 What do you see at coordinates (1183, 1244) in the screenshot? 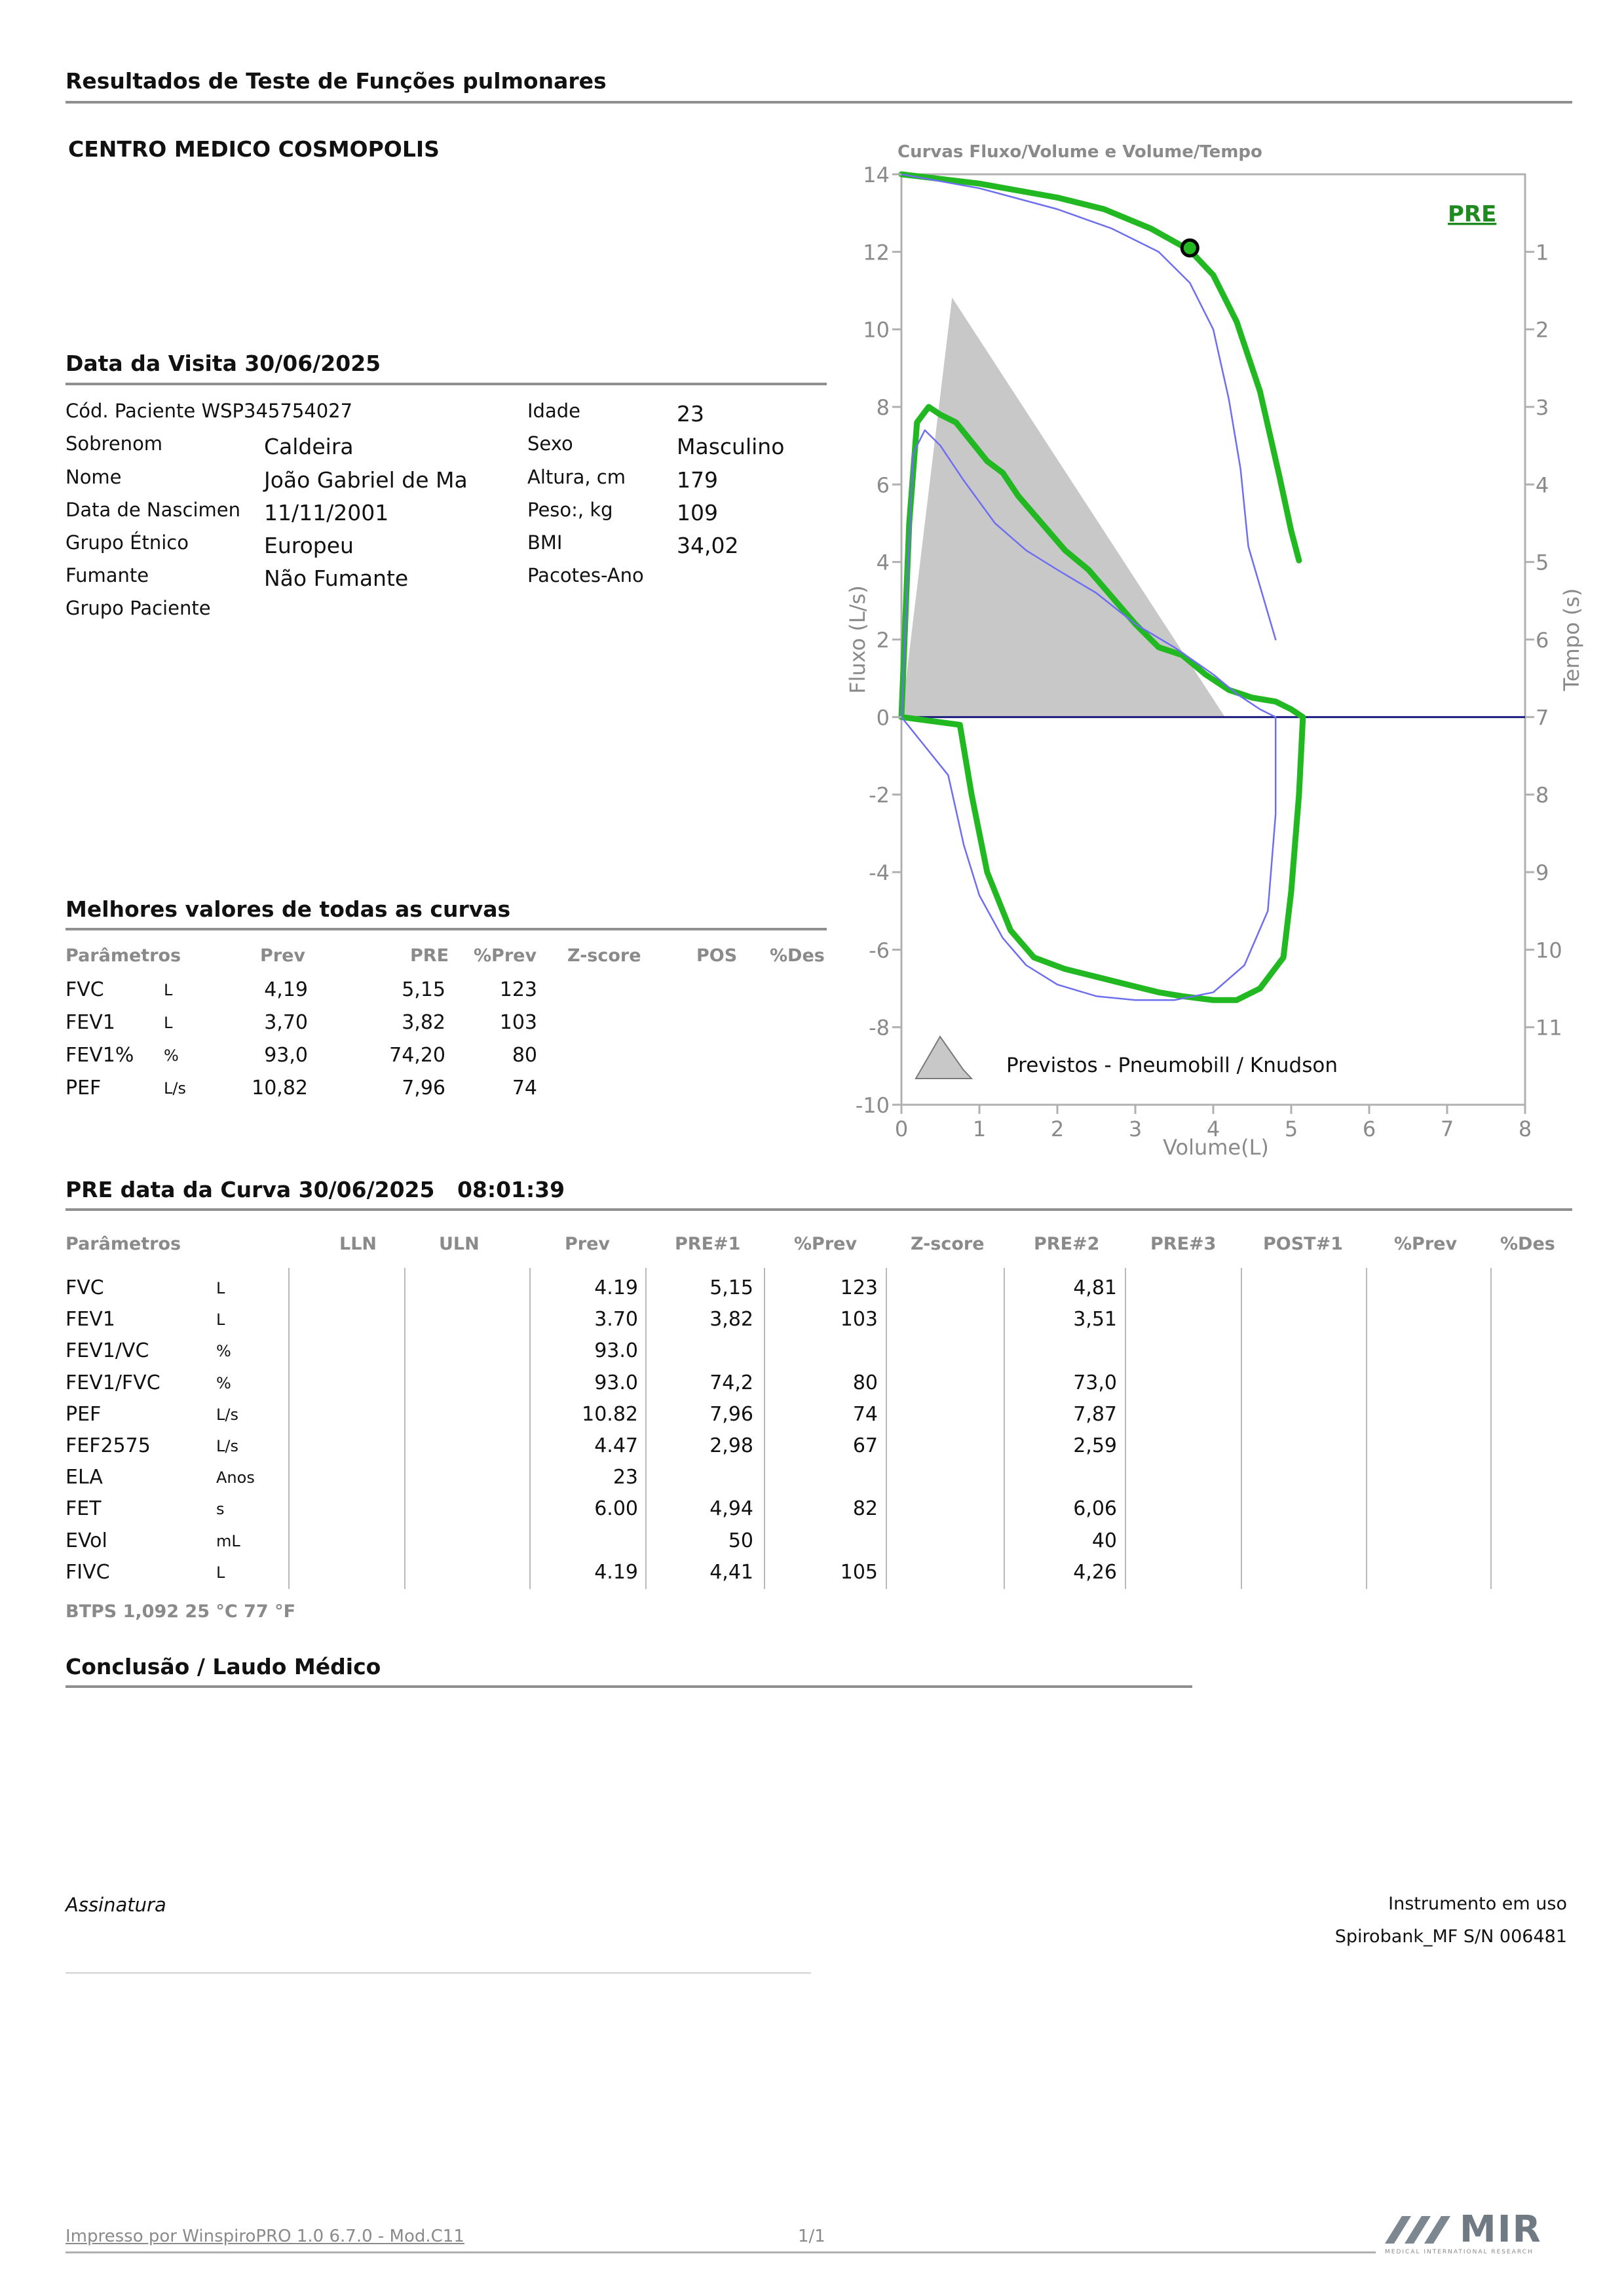
I see `curve-hdr-pre3: PRE#3` at bounding box center [1183, 1244].